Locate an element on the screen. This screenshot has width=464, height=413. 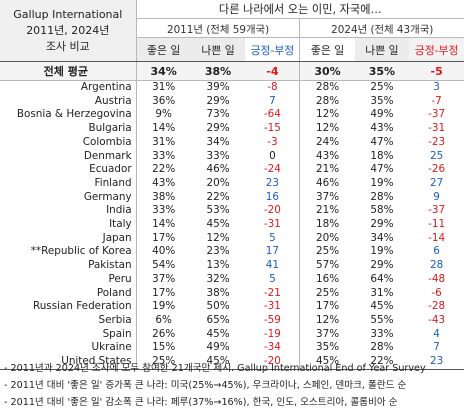
cell-bad-2024: 45% is located at coordinates (382, 306).